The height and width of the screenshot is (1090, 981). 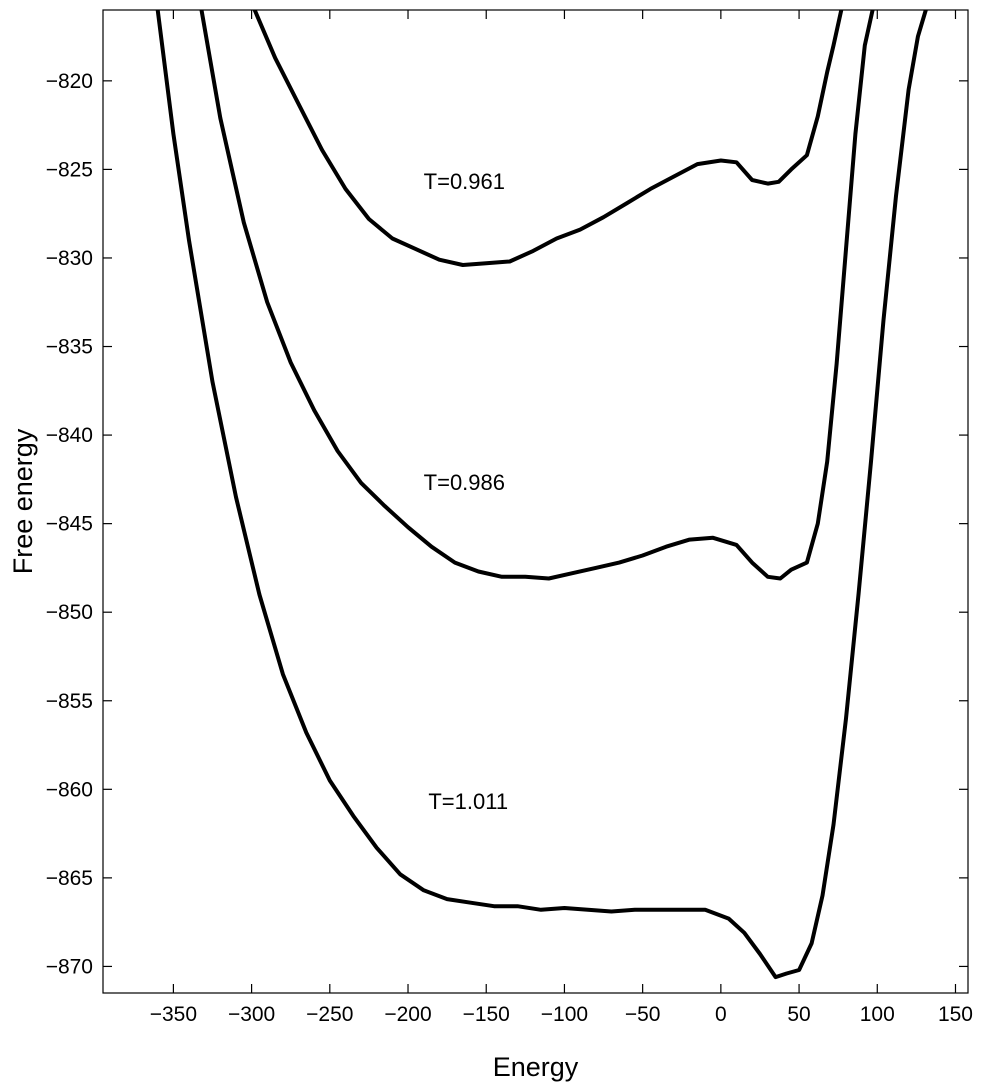 What do you see at coordinates (536, 1067) in the screenshot?
I see `x-axis-label: Energy` at bounding box center [536, 1067].